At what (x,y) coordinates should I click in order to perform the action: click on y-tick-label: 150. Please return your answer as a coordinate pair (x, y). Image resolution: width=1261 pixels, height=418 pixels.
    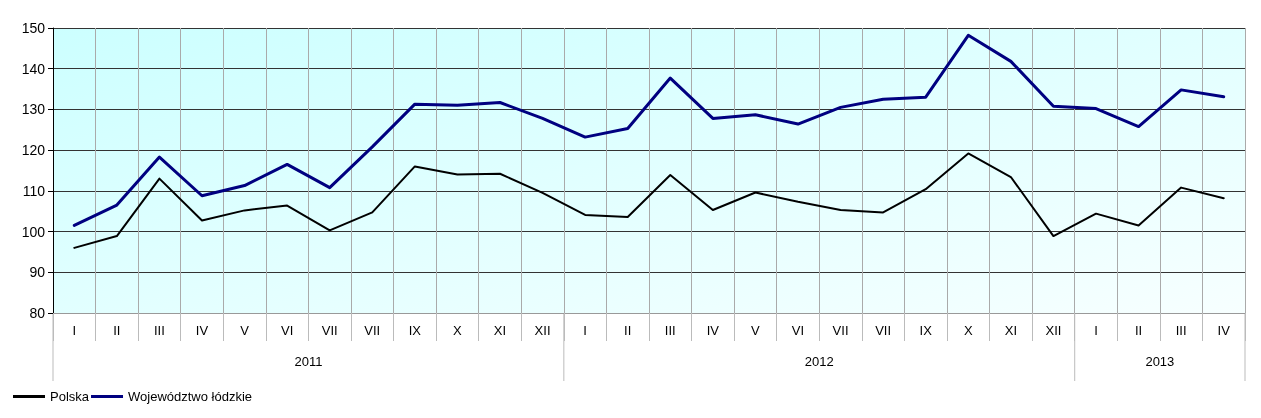
    Looking at the image, I should click on (33, 28).